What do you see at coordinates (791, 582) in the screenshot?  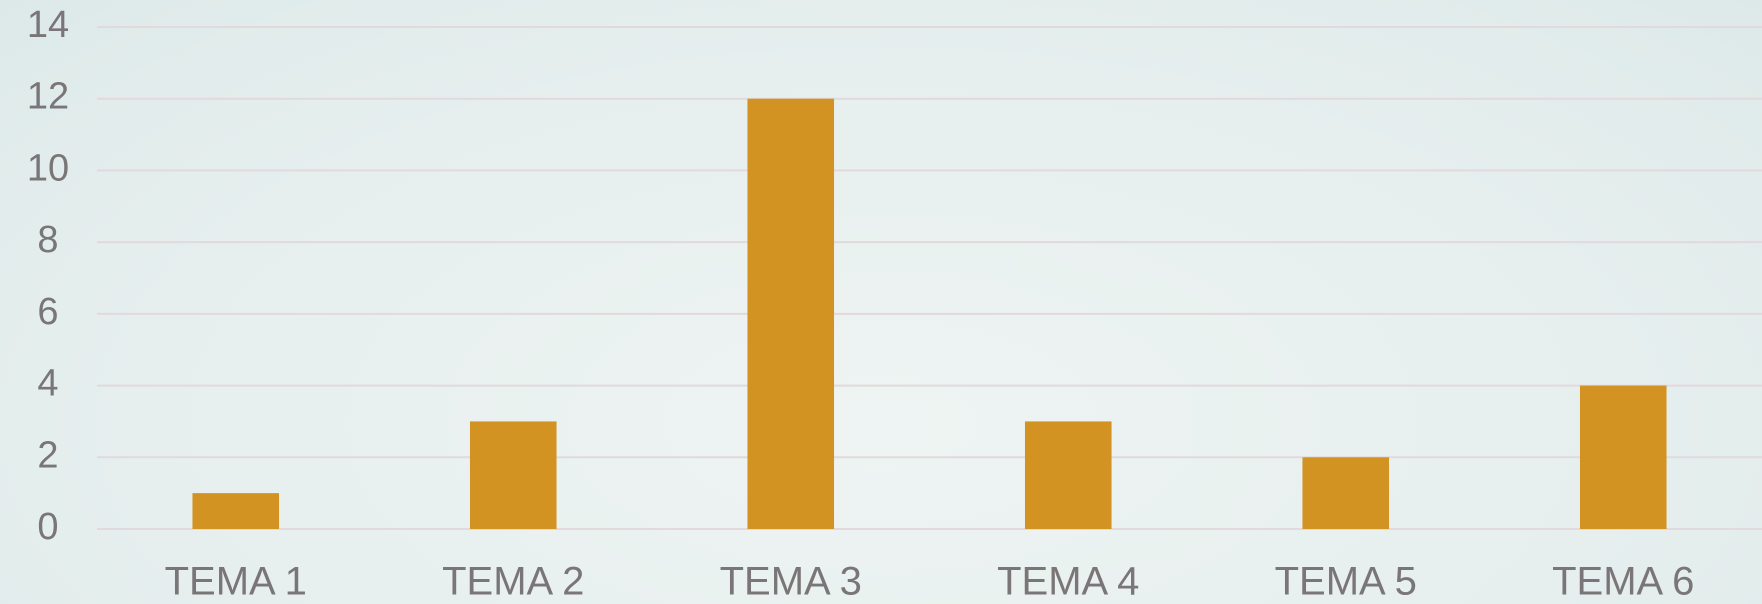 I see `x-tick-label: TEMA 3` at bounding box center [791, 582].